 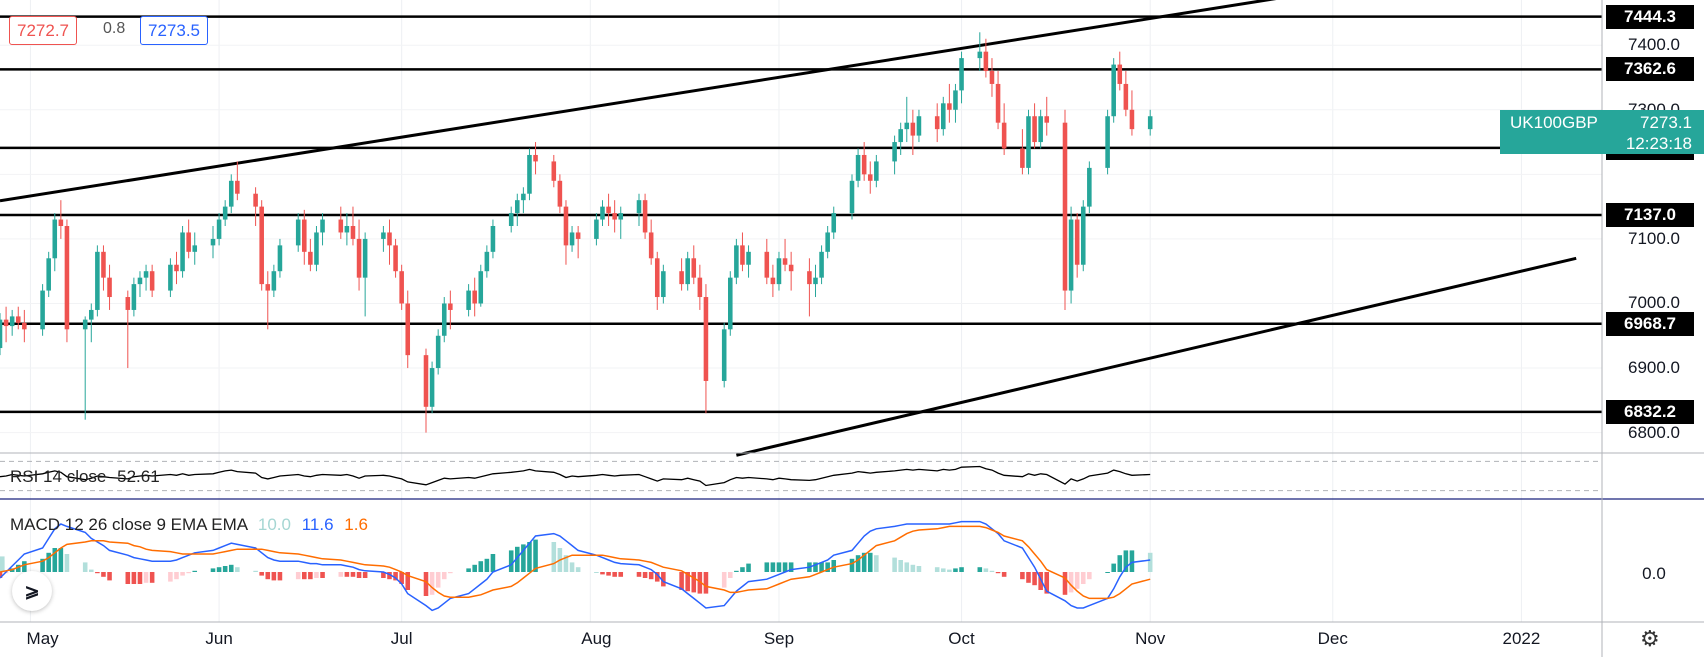 What do you see at coordinates (1650, 638) in the screenshot?
I see `settings-gear-icon: ⚙` at bounding box center [1650, 638].